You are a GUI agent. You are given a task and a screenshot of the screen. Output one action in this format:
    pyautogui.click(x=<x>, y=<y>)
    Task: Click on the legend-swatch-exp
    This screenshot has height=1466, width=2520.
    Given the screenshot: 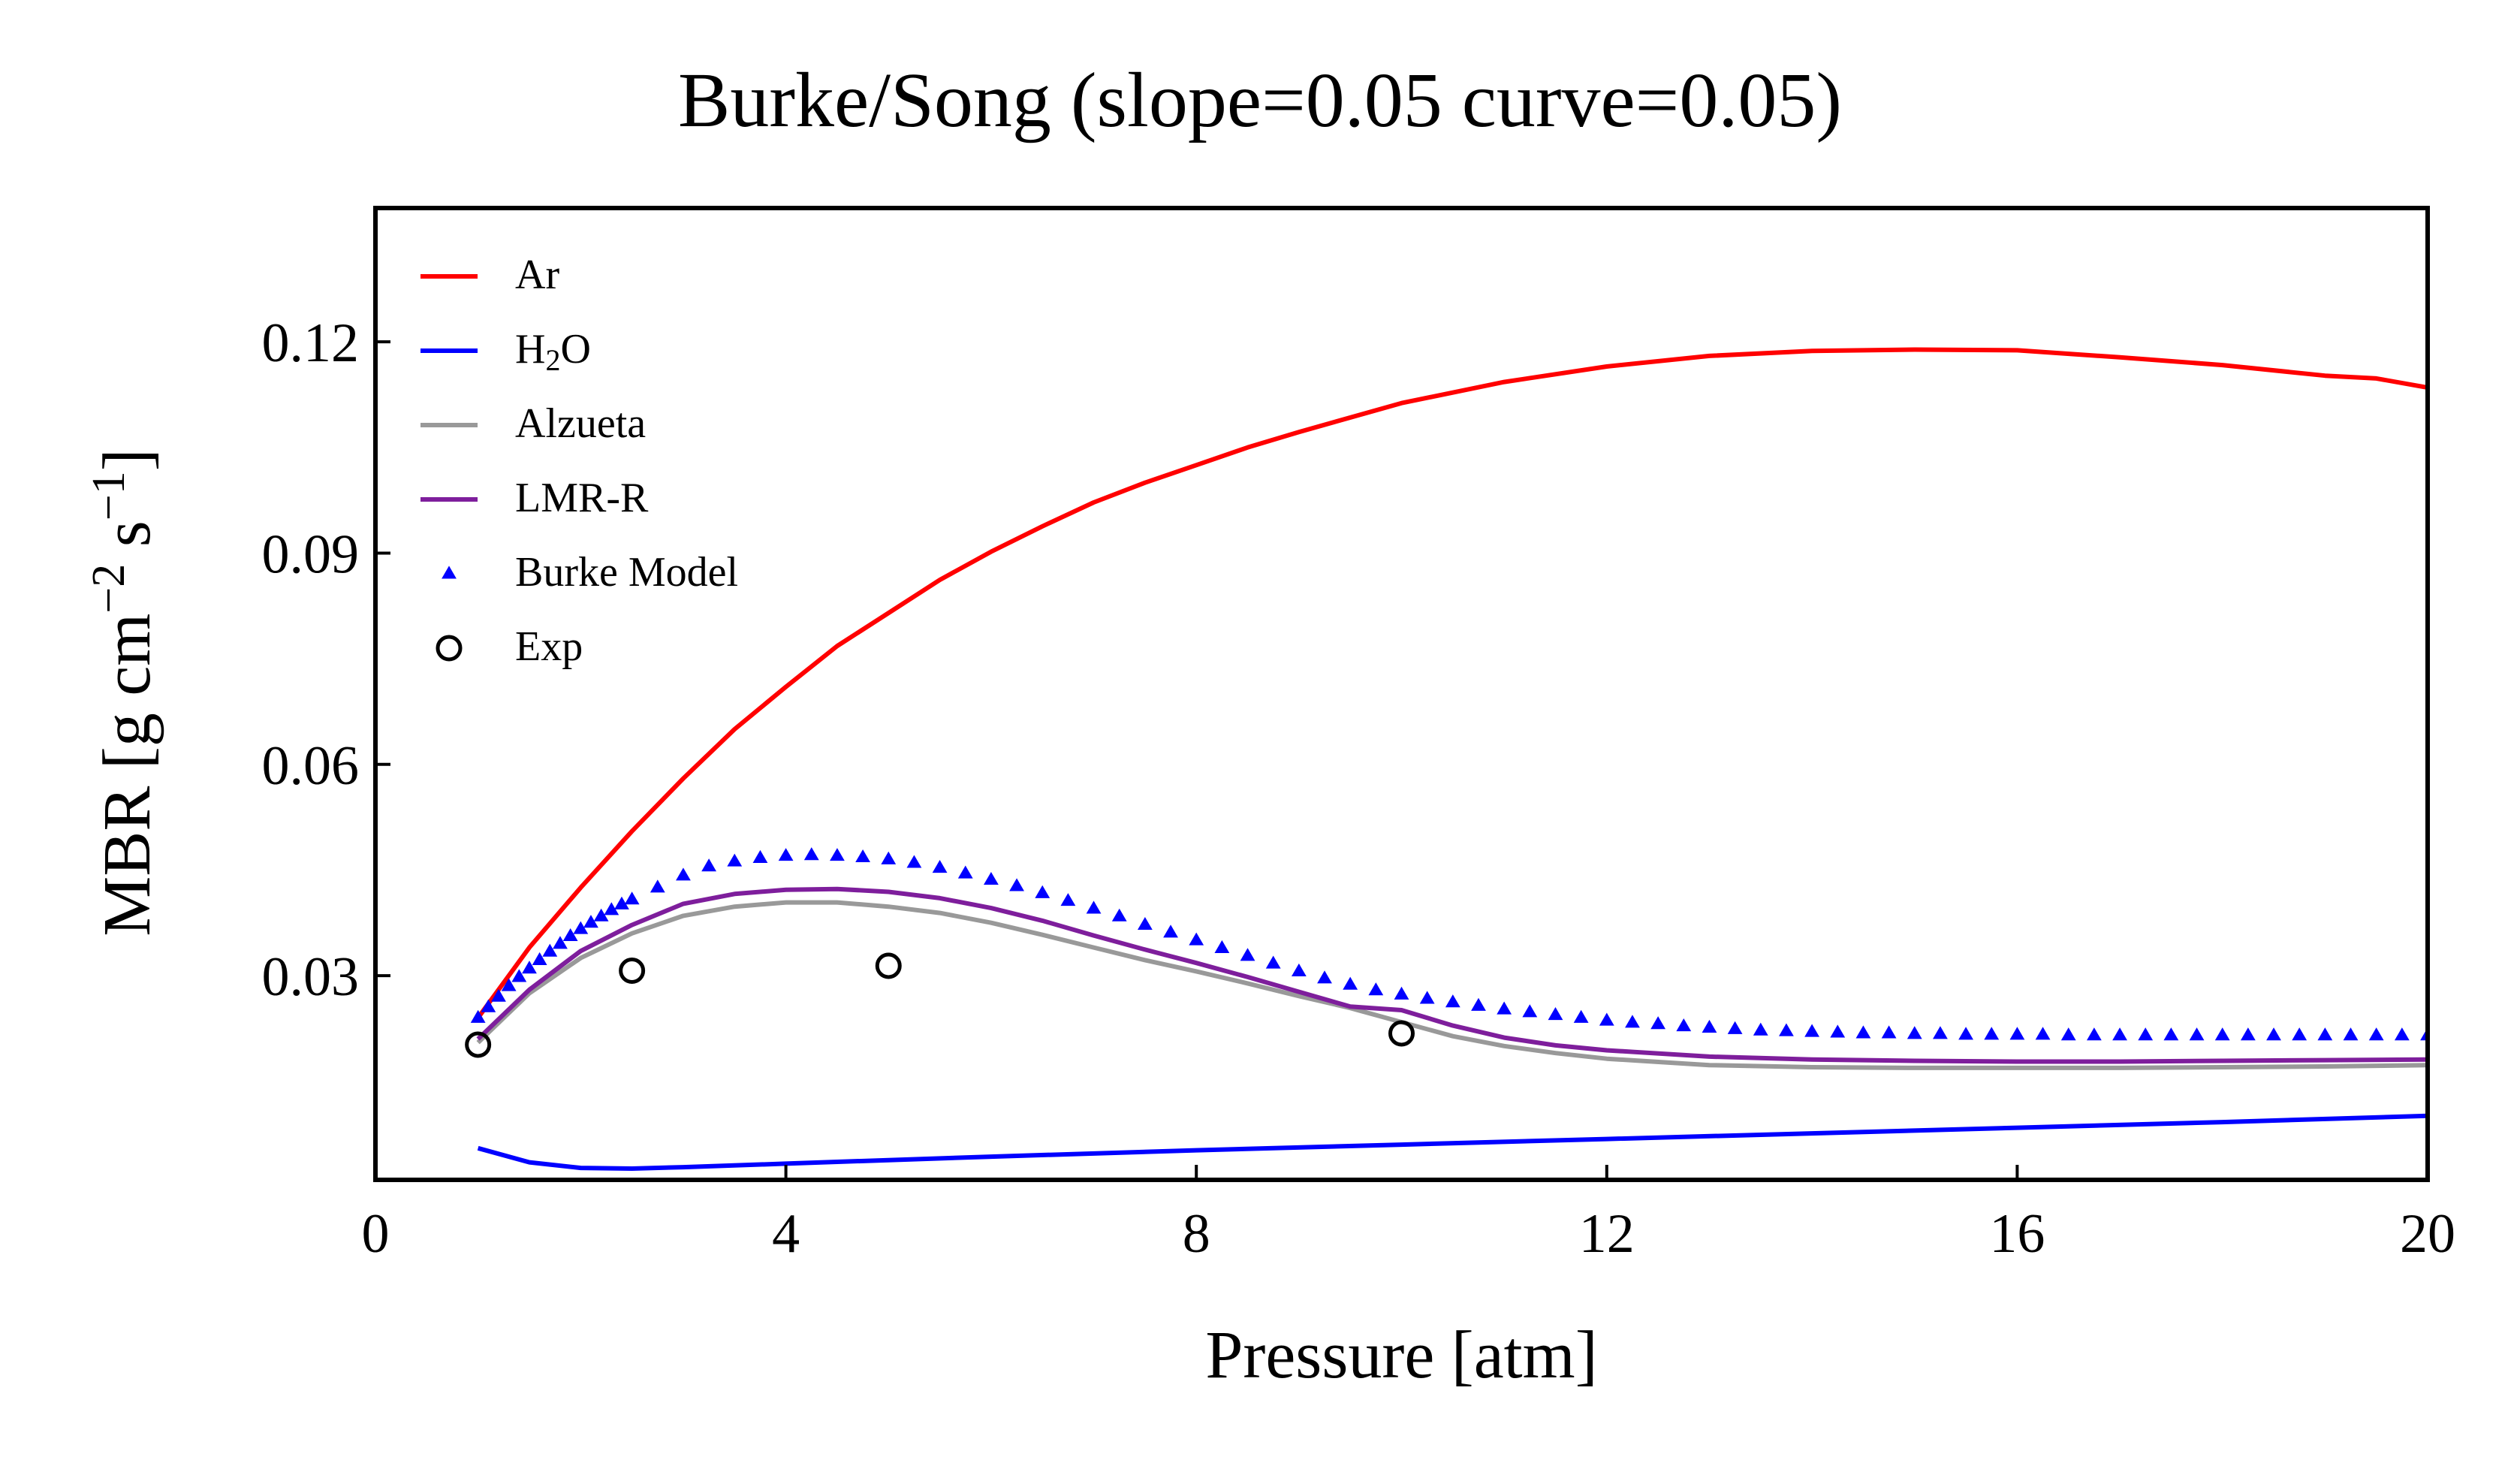 What is the action you would take?
    pyautogui.click(x=449, y=648)
    